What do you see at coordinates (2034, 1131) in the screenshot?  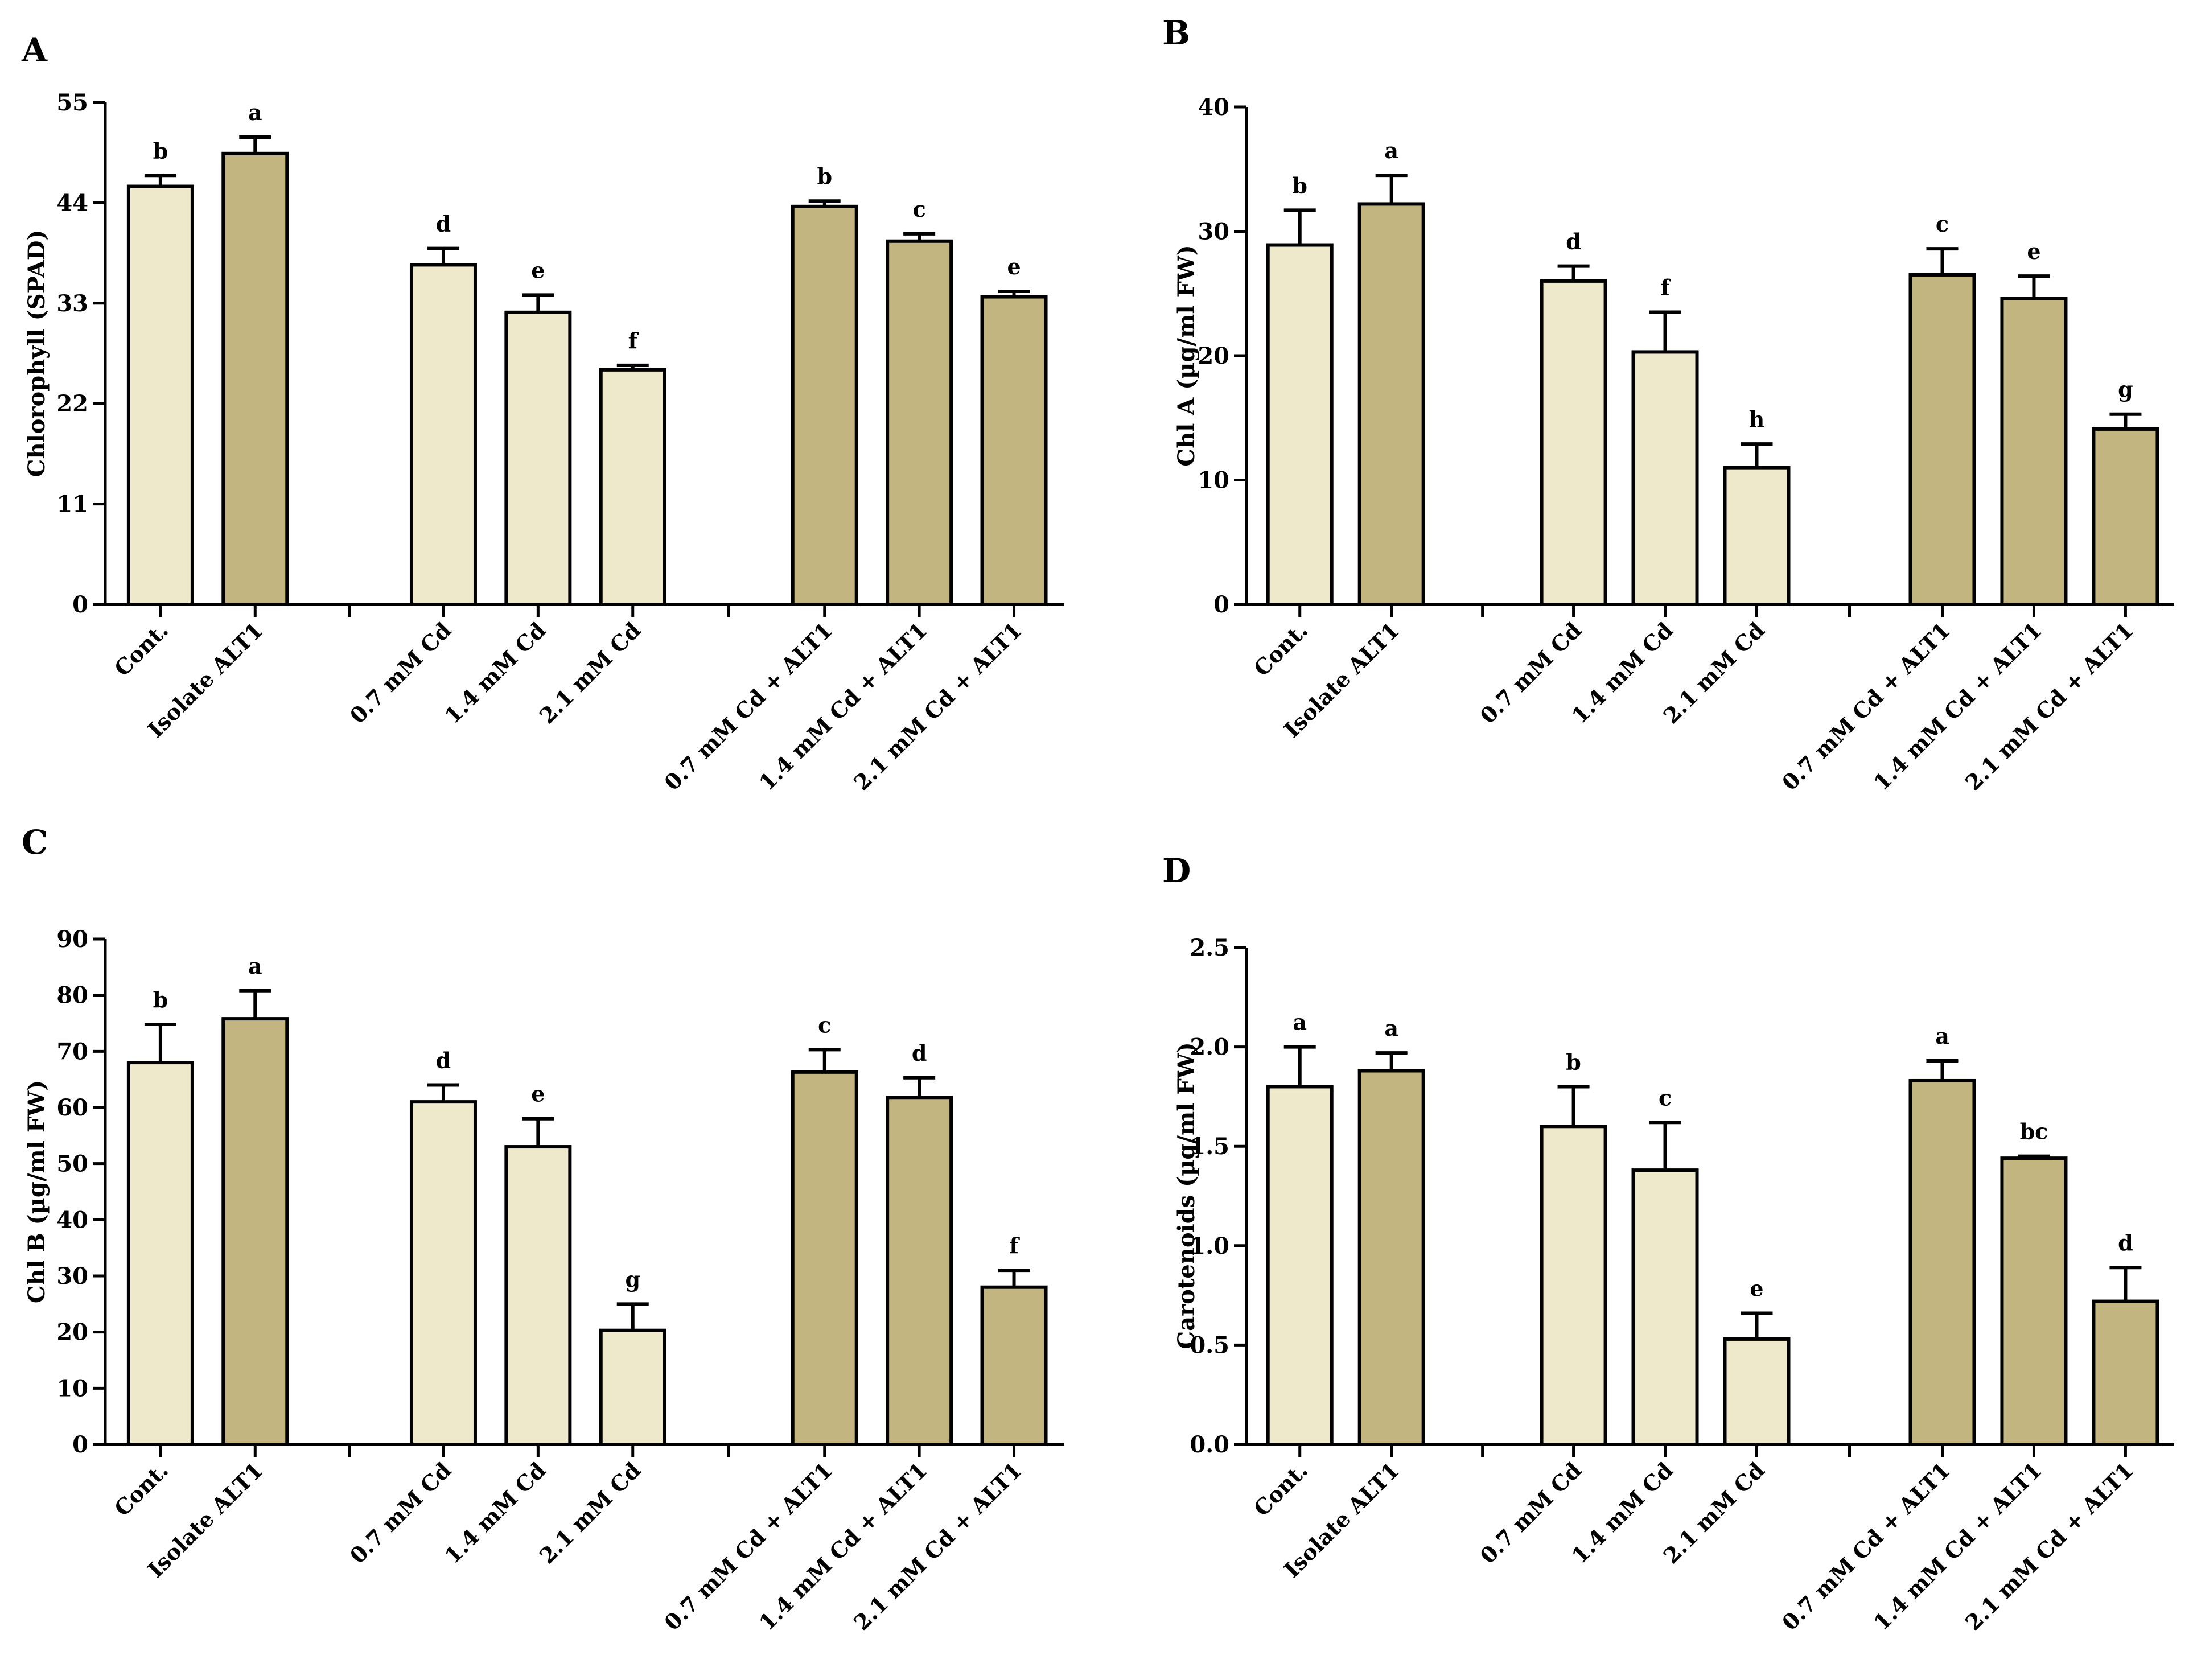 I see `panel-d-significance-letter: bc` at bounding box center [2034, 1131].